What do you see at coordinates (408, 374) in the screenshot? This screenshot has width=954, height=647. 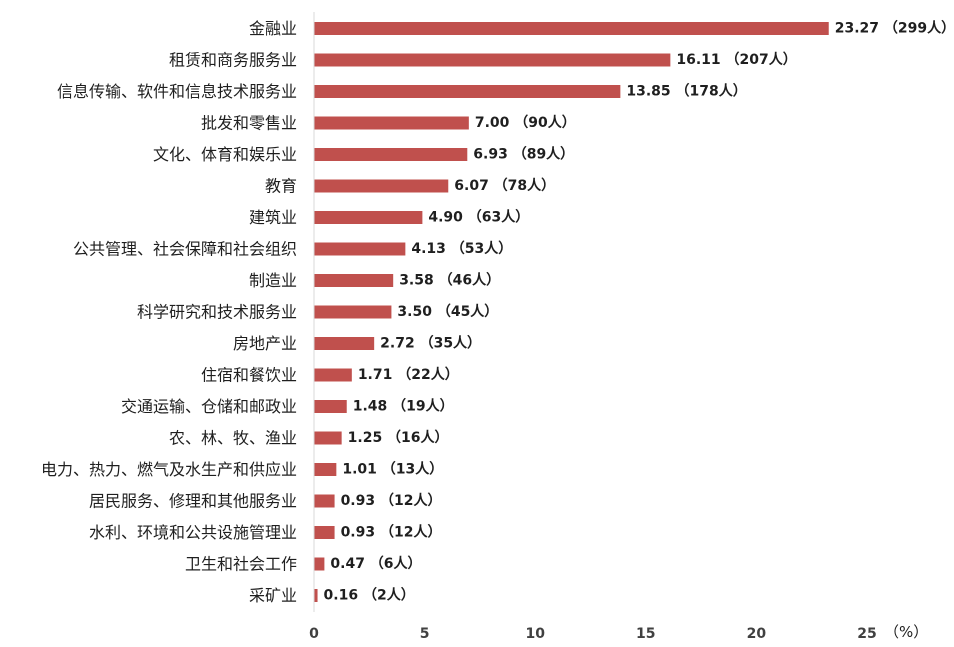 I see `data-label: 1.71 （22人）` at bounding box center [408, 374].